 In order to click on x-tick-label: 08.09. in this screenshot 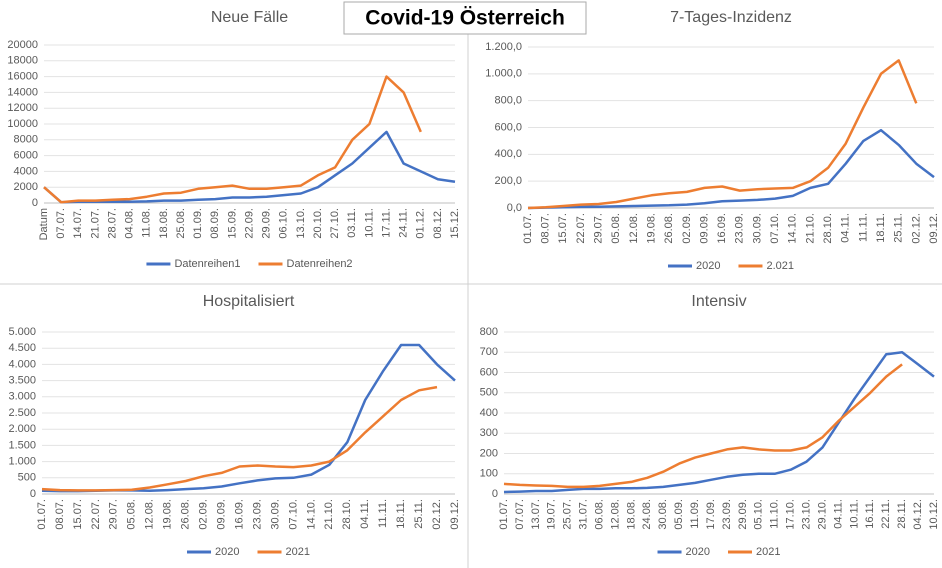, I will do `click(215, 223)`.